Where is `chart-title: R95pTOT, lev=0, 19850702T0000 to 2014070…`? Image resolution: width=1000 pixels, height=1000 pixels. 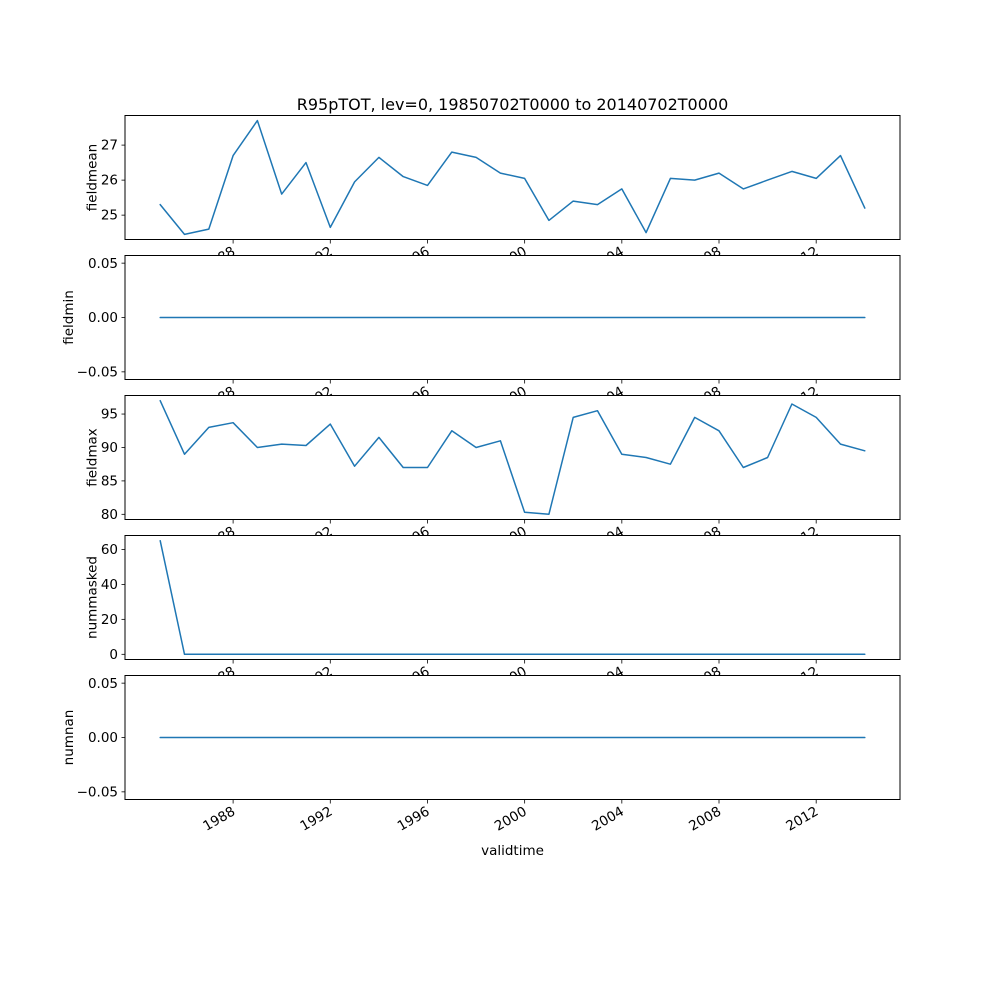 chart-title: R95pTOT, lev=0, 19850702T0000 to 2014070… is located at coordinates (512, 104).